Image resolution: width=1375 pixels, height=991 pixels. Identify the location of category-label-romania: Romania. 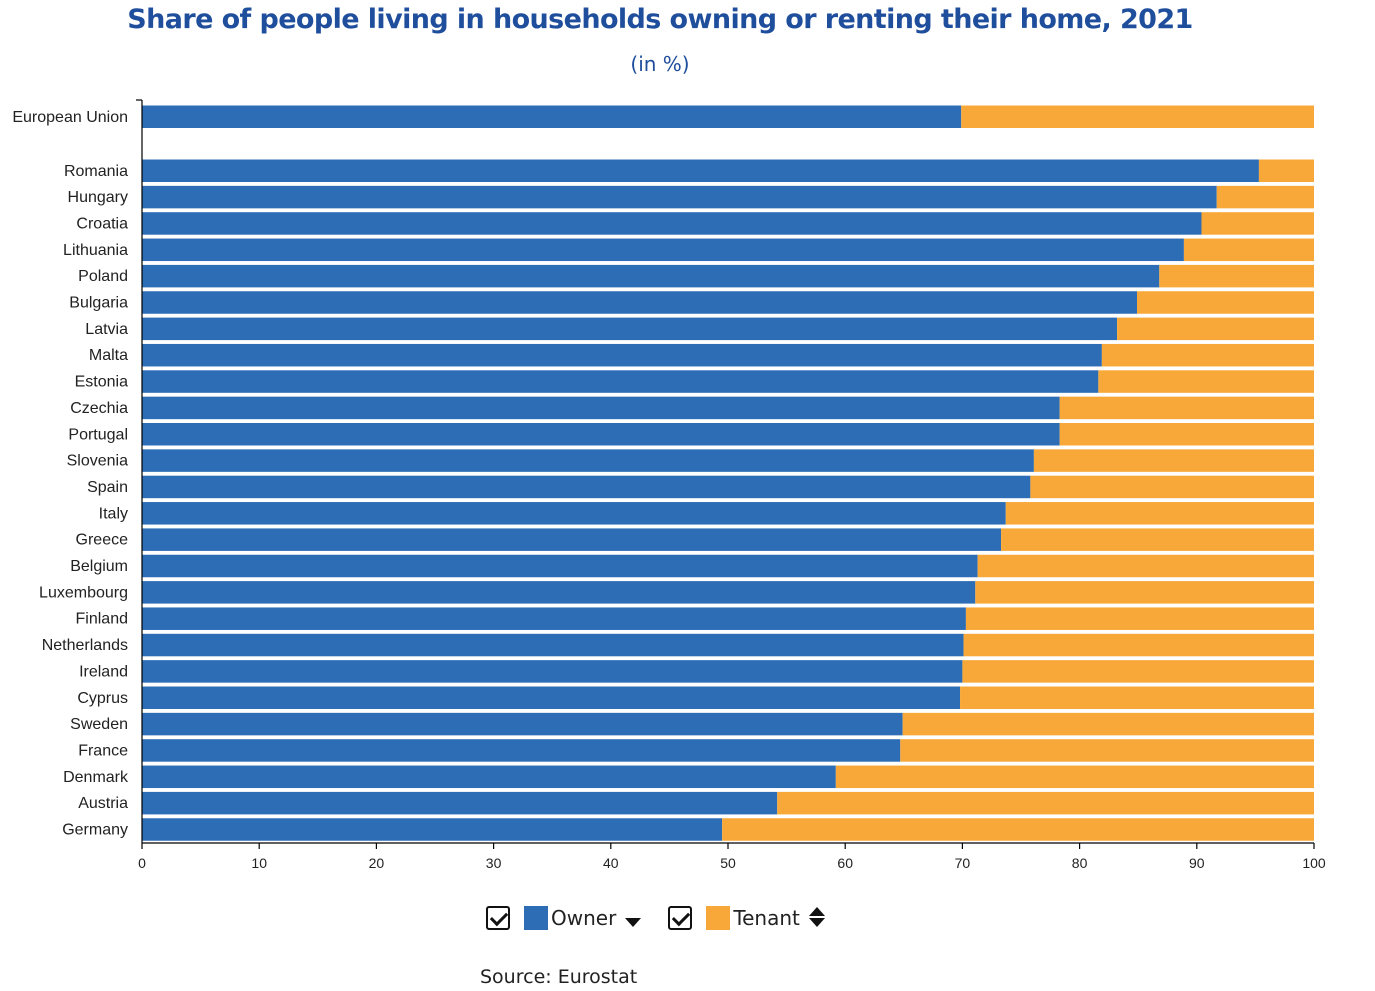
(96, 171).